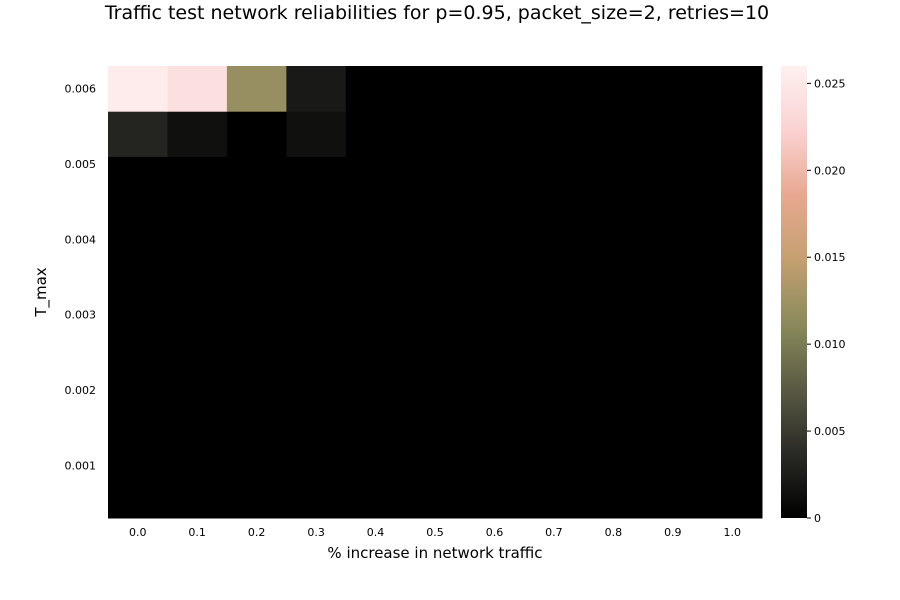 The width and height of the screenshot is (900, 600). Describe the element at coordinates (830, 170) in the screenshot. I see `colorbar-tick-label: 0.020` at that location.